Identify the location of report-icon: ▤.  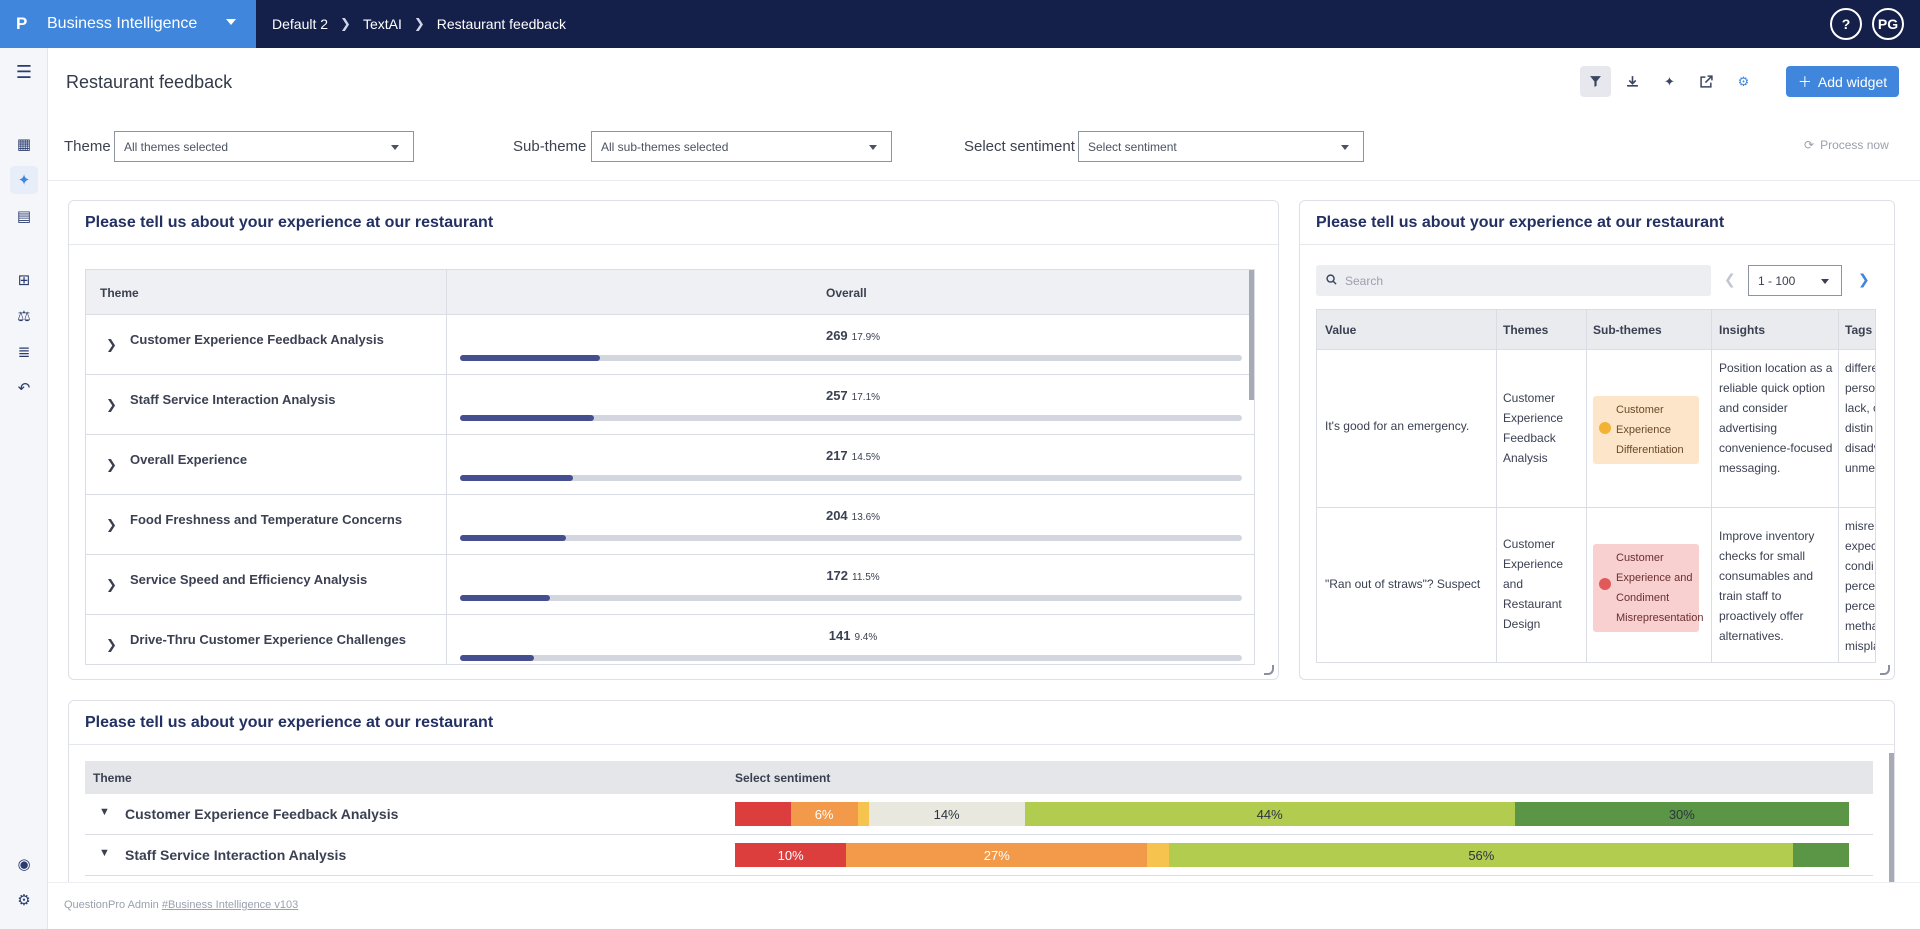
(24, 216).